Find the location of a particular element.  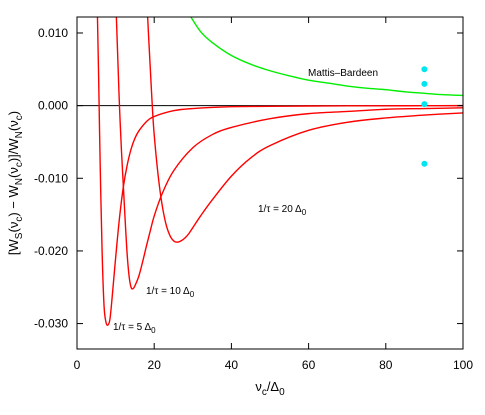

series-label-tau5: 1/τ = 5 Δ0 is located at coordinates (134, 328).